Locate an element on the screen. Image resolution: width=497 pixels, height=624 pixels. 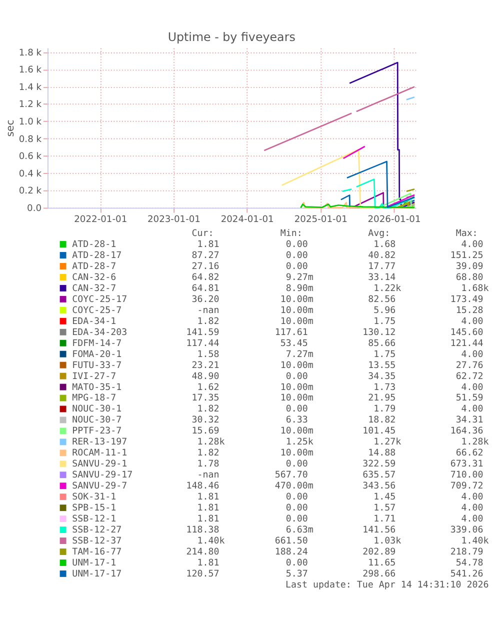
text: 85.66 is located at coordinates (382, 343).